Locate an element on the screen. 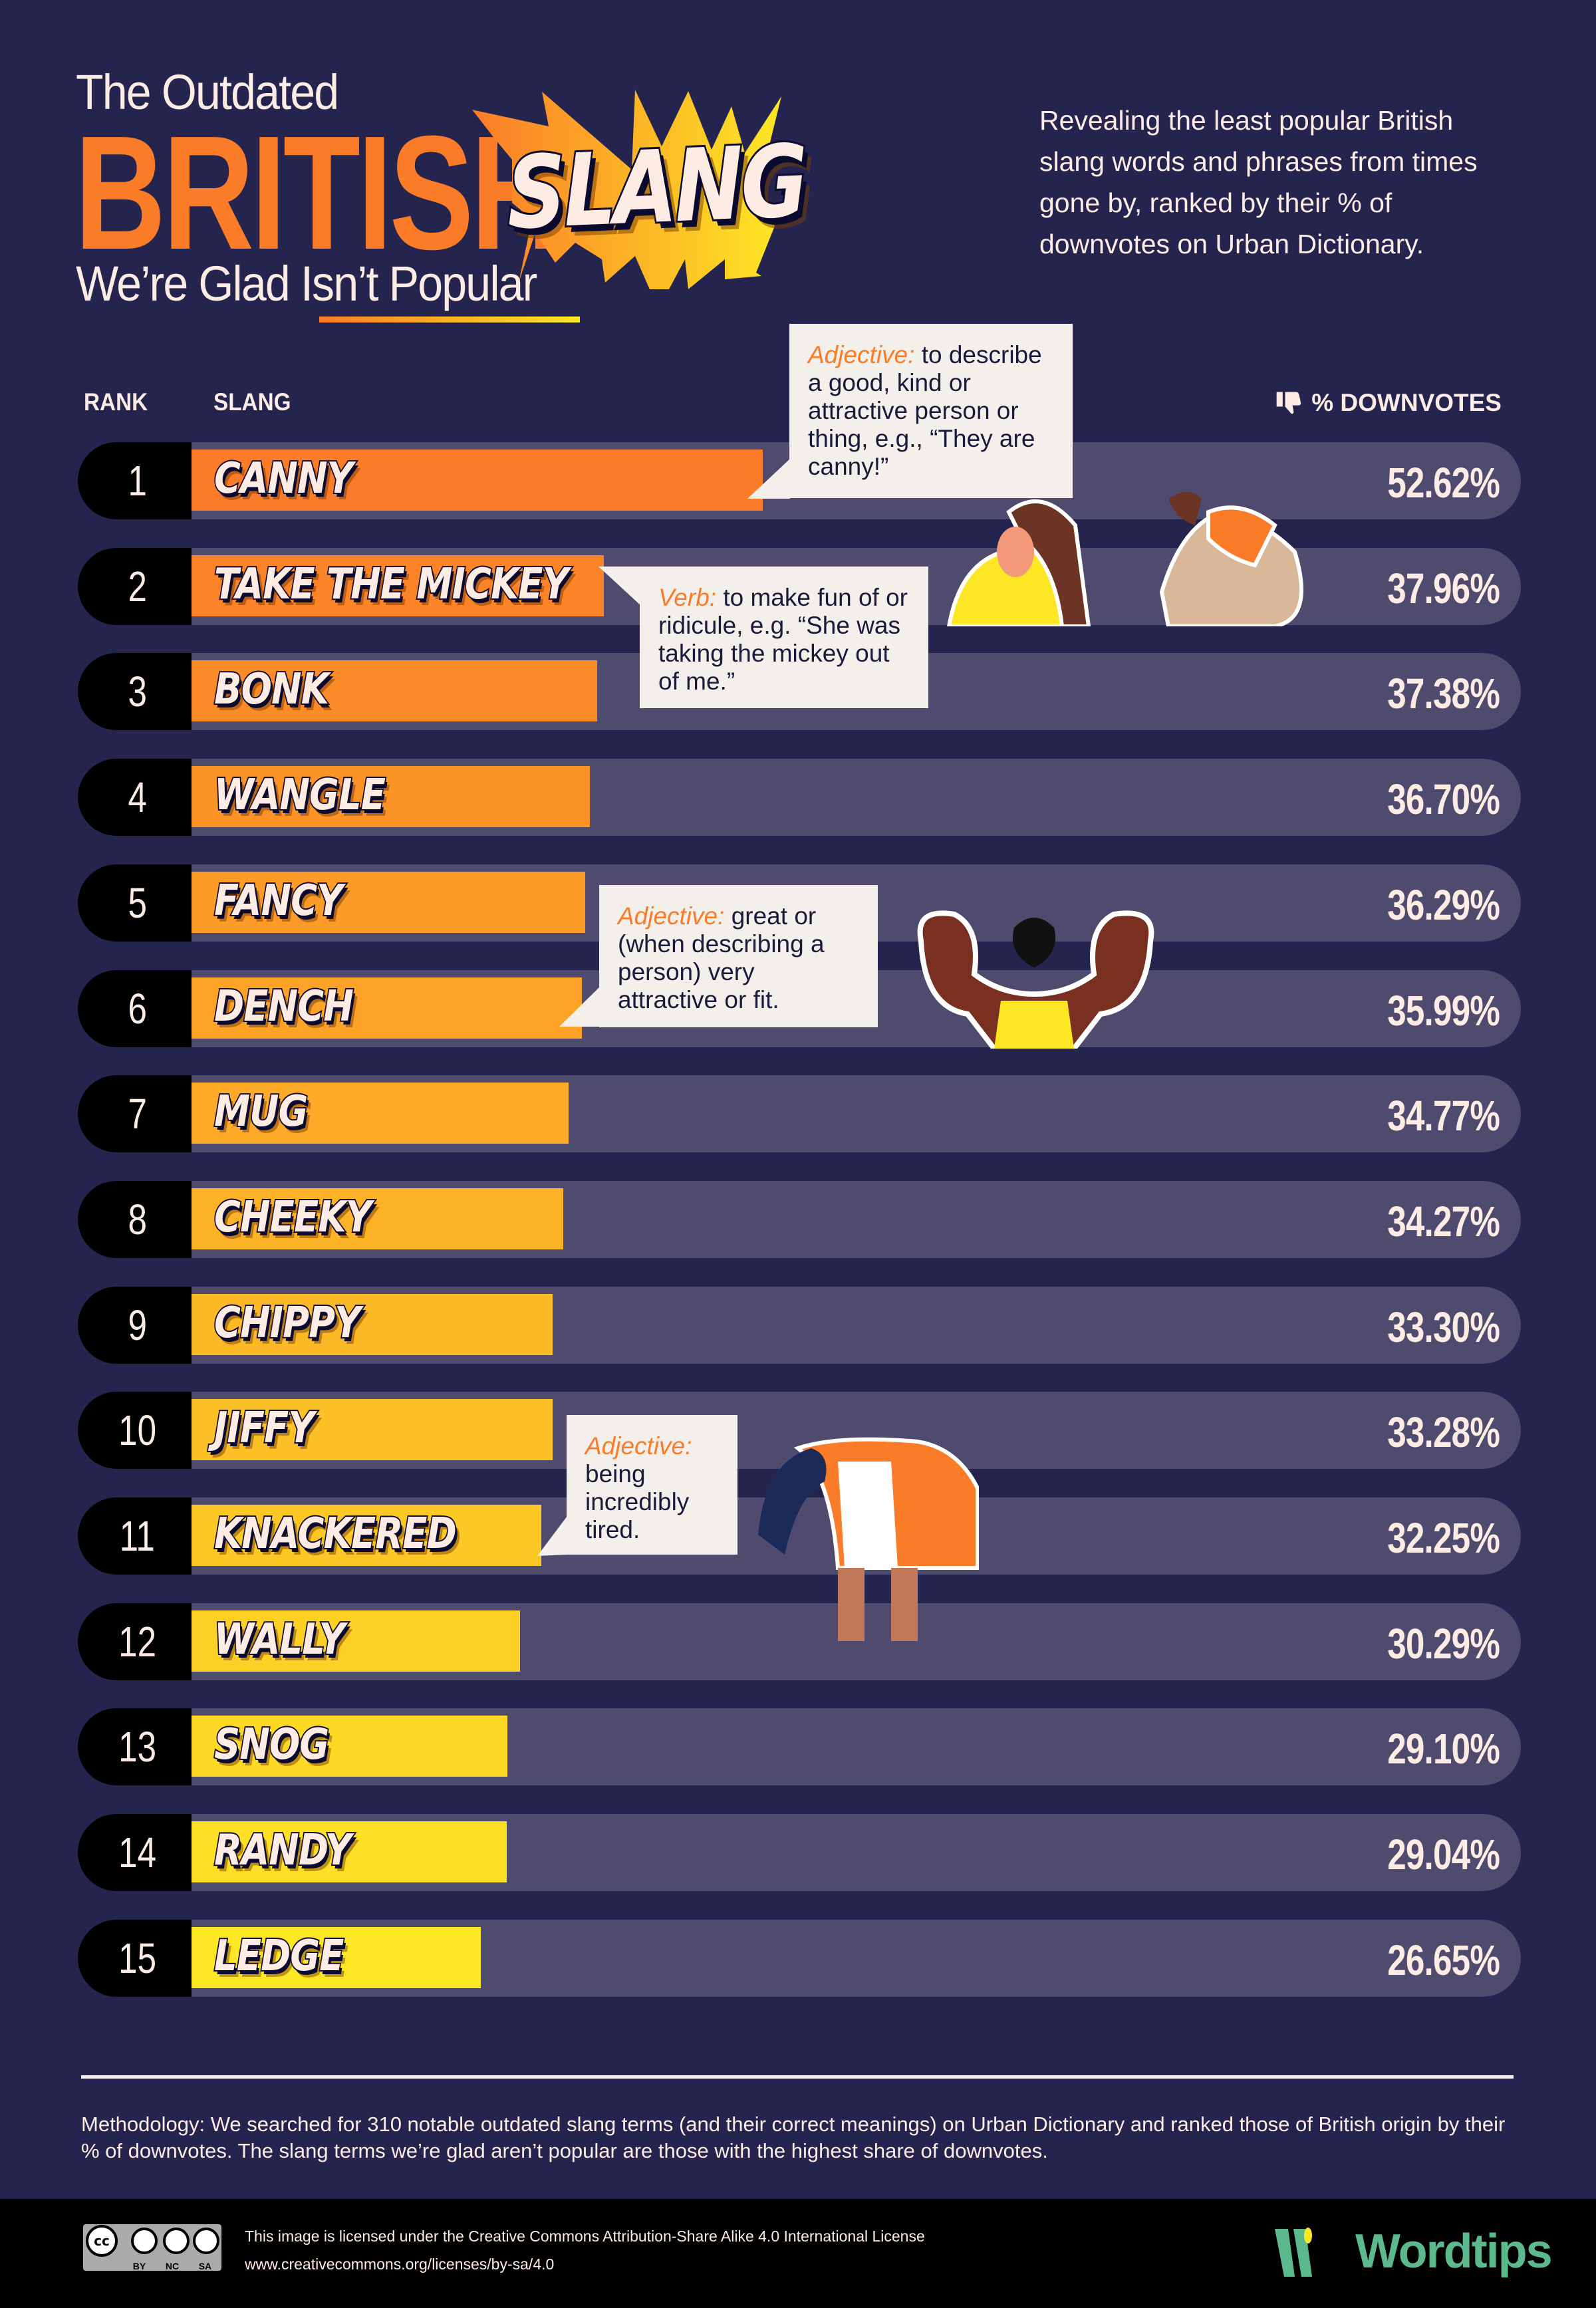 This screenshot has width=1596, height=2308. rank-number: 12 is located at coordinates (137, 1642).